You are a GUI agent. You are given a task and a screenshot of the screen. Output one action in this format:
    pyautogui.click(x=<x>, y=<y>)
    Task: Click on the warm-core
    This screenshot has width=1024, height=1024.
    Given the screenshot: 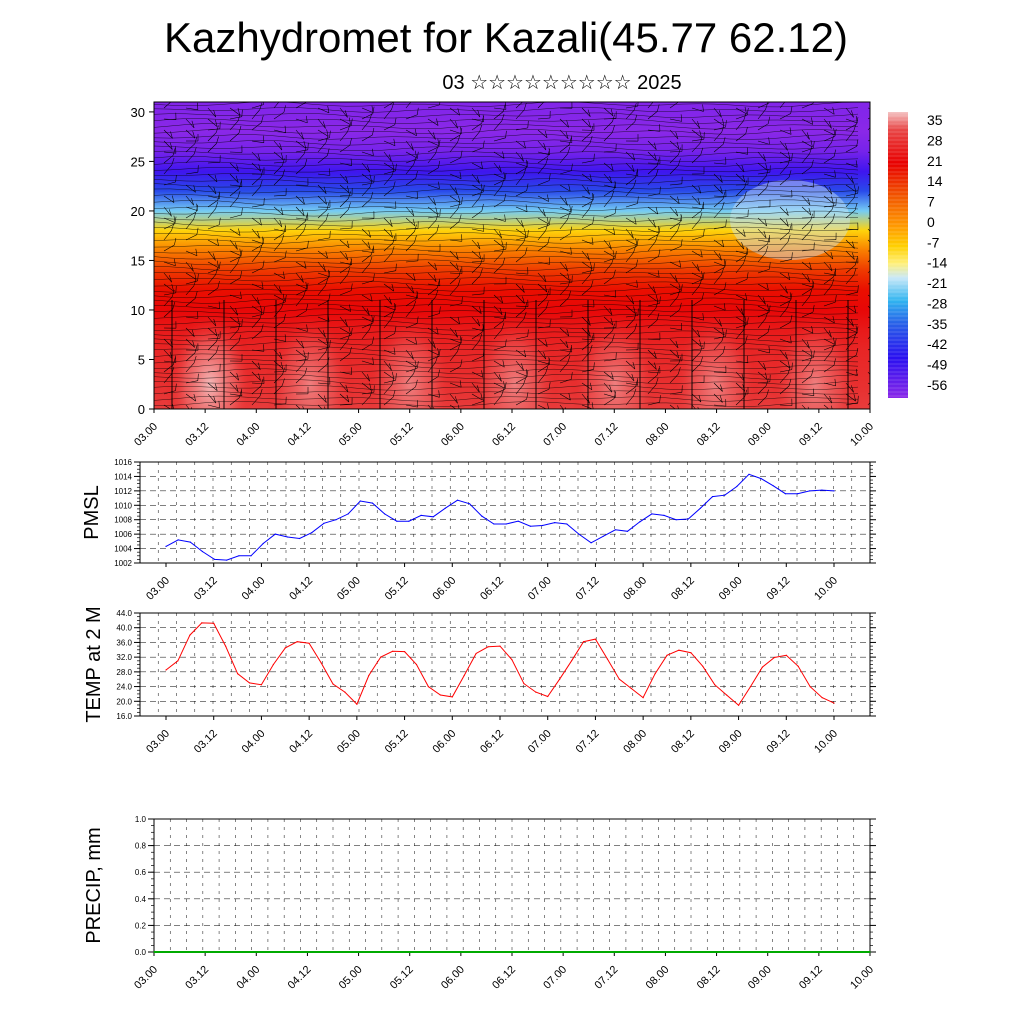 What is the action you would take?
    pyautogui.click(x=515, y=359)
    